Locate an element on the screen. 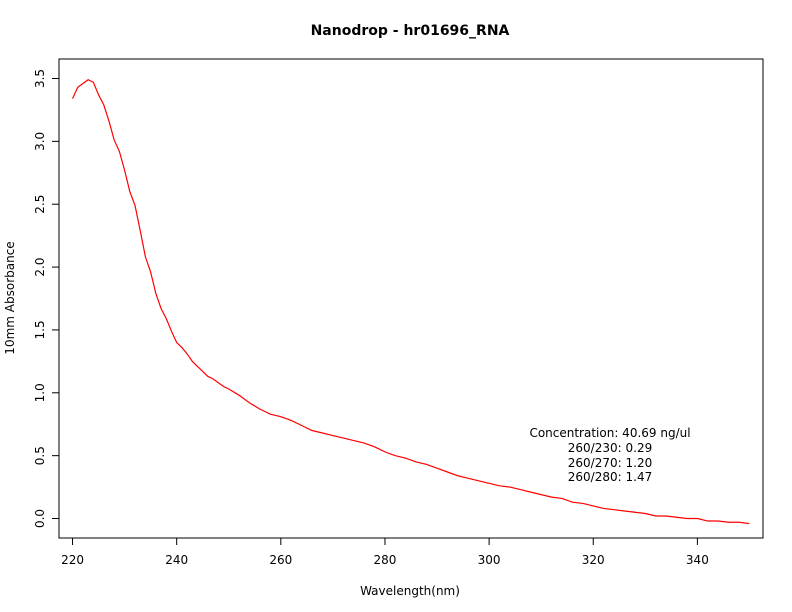 Image resolution: width=792 pixels, height=612 pixels. y-axis-label: 10mm Absorbance is located at coordinates (10, 297).